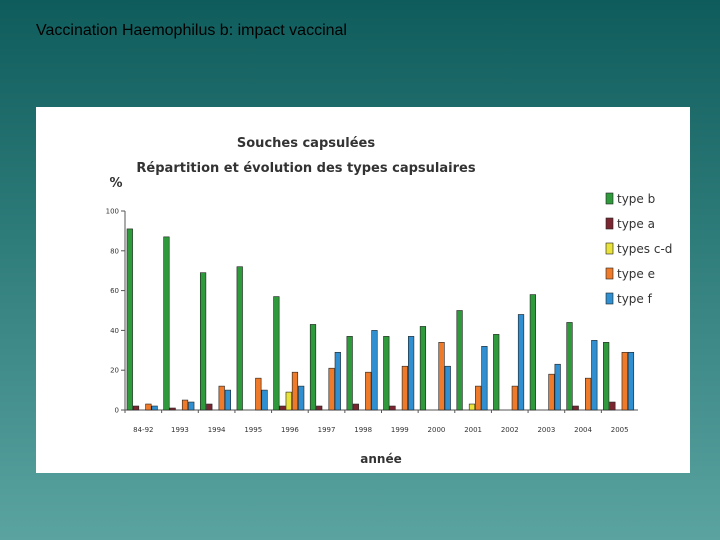 The height and width of the screenshot is (540, 720). I want to click on legend-label-type-a: type a, so click(636, 224).